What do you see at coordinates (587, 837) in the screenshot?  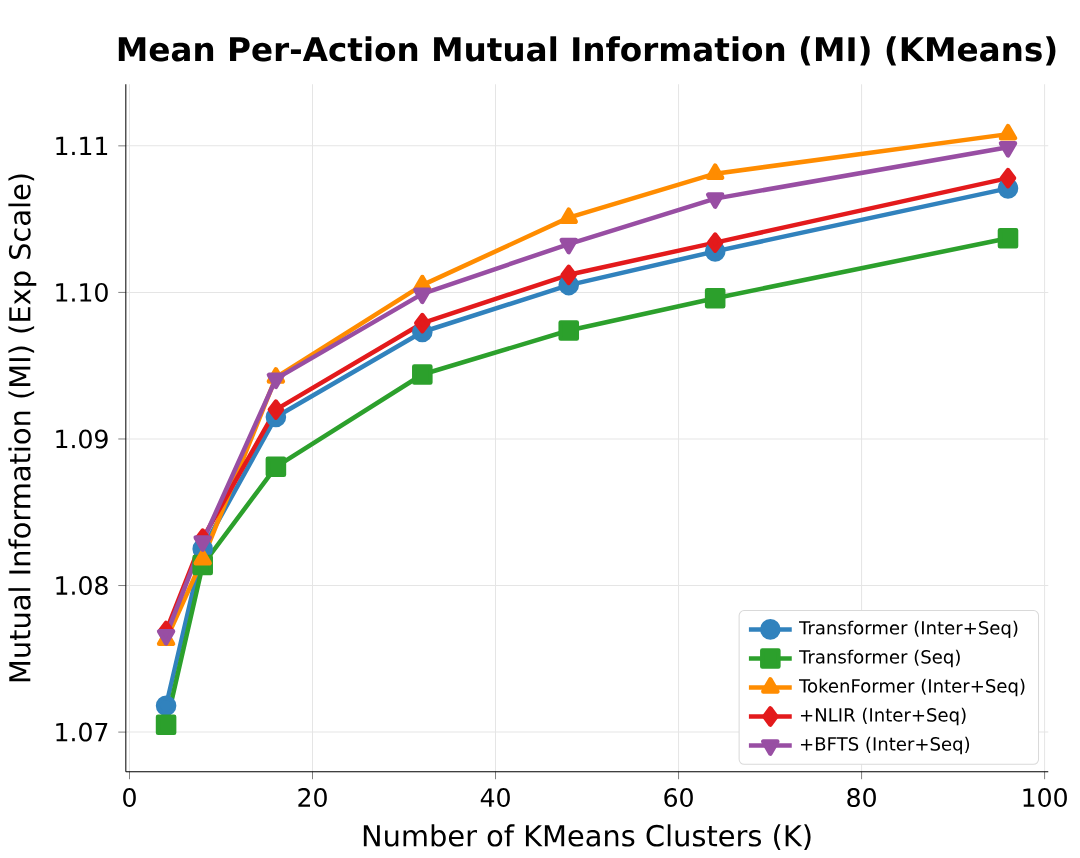 I see `x-axis-title: Number of KMeans Clusters (K)` at bounding box center [587, 837].